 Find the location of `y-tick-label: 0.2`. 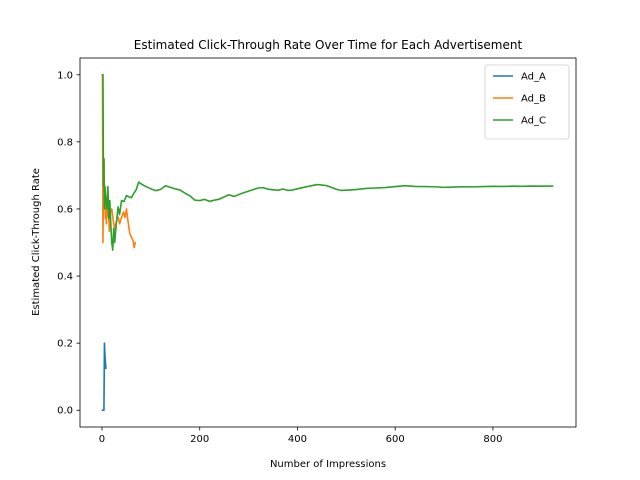

y-tick-label: 0.2 is located at coordinates (65, 344).